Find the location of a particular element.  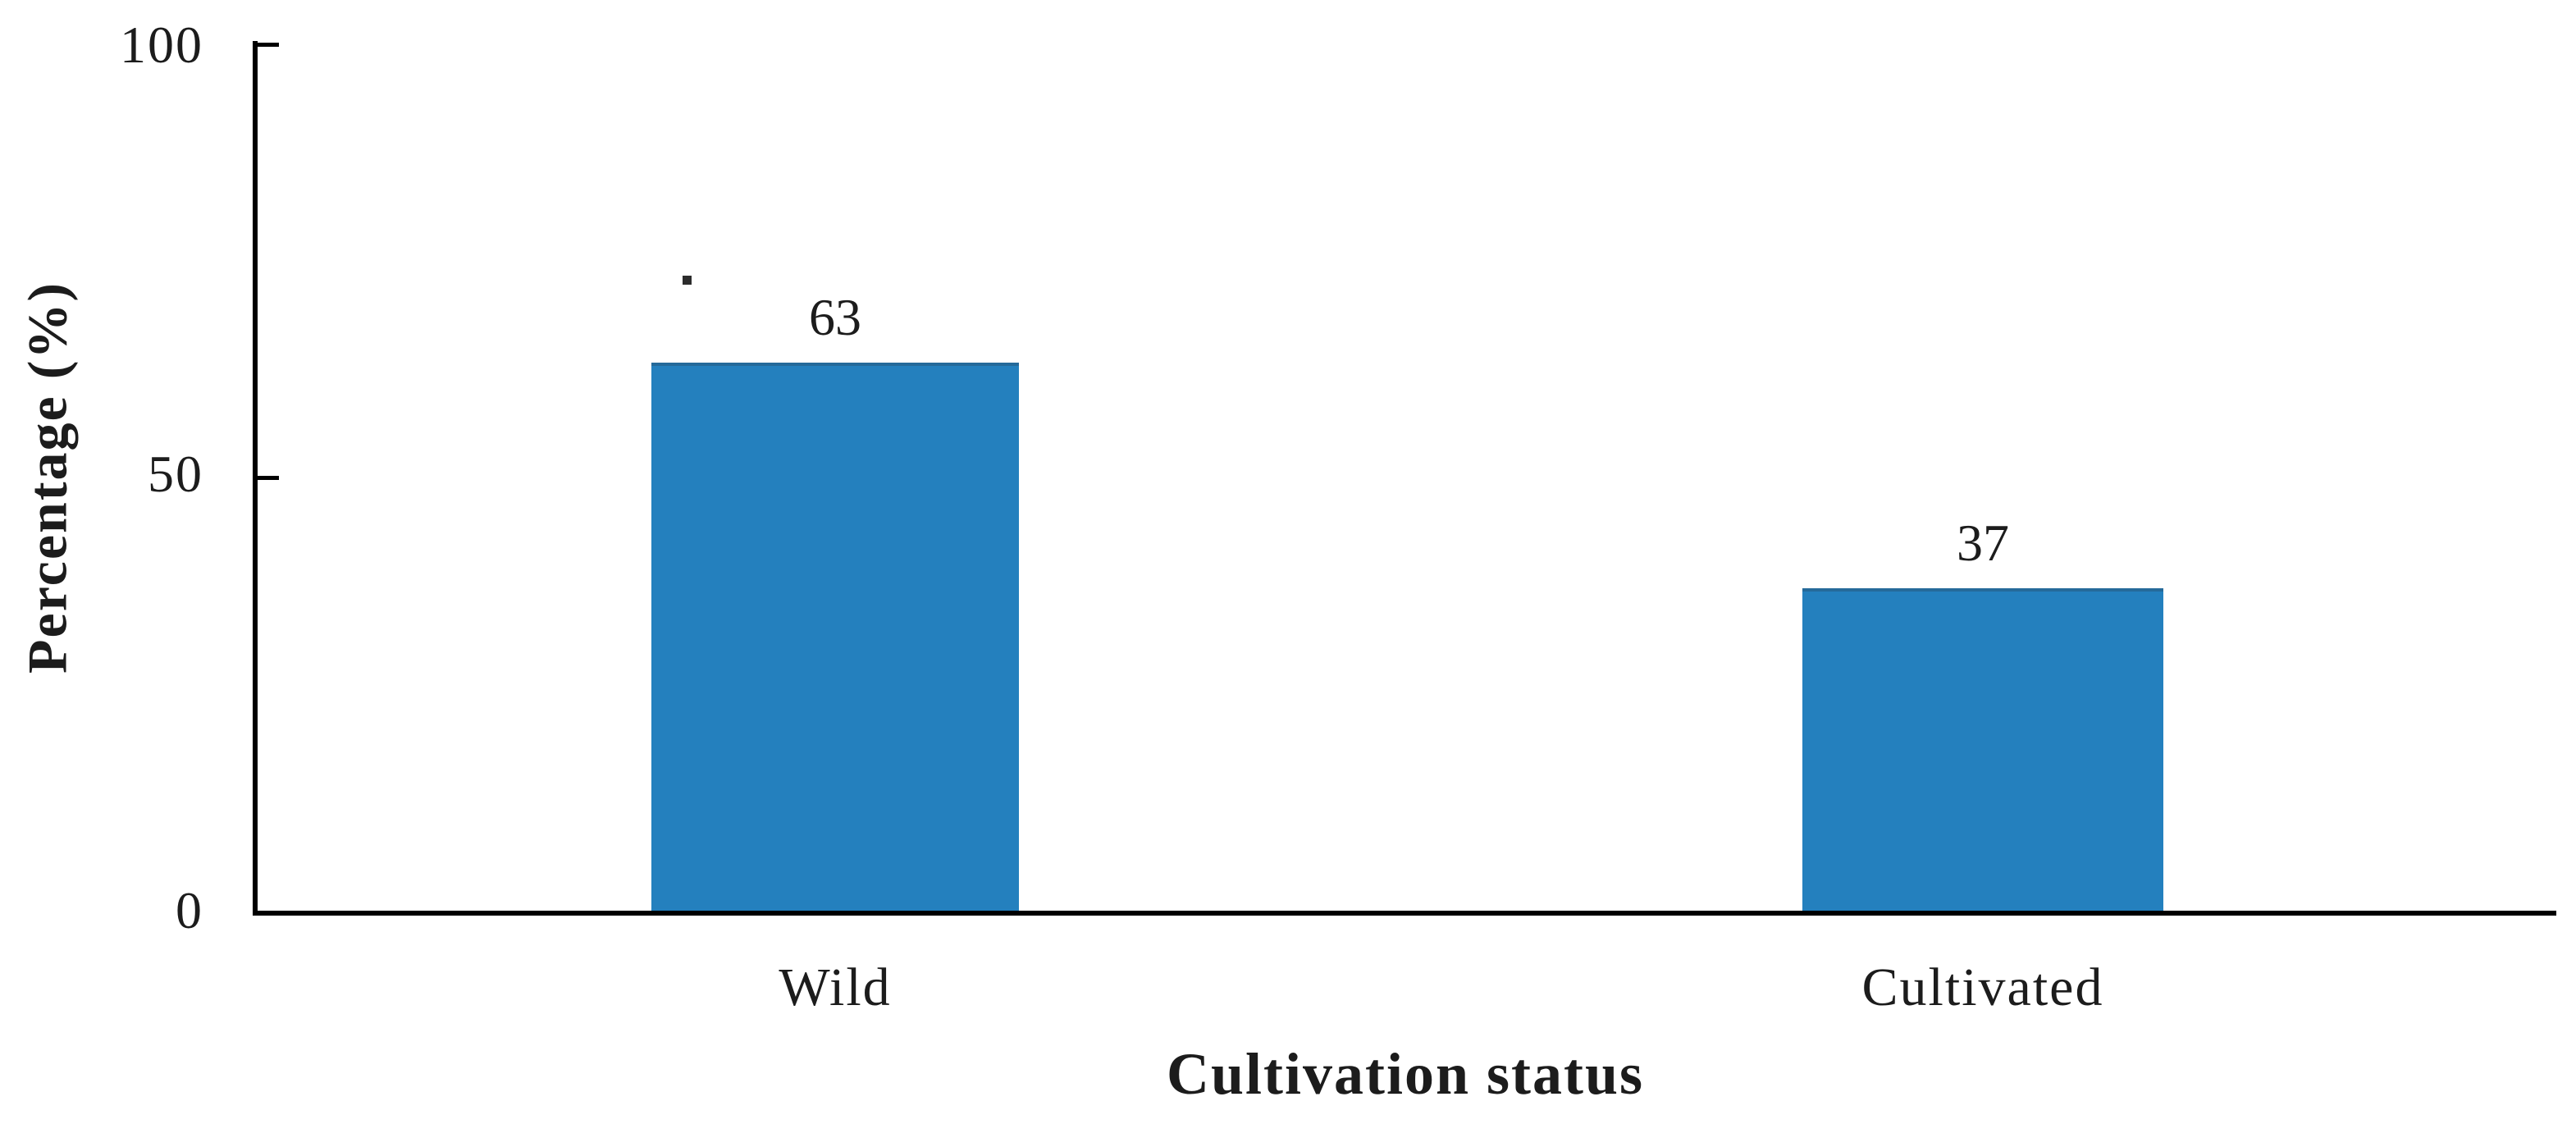

y-axis-line is located at coordinates (256, 478).